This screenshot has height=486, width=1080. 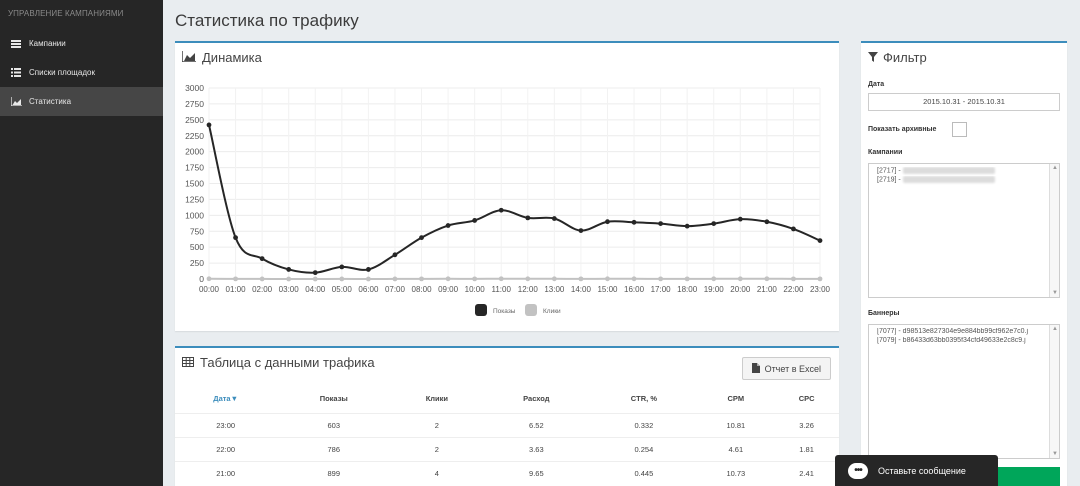 What do you see at coordinates (922, 470) in the screenshot?
I see `chat-label: Оставьте сообщение` at bounding box center [922, 470].